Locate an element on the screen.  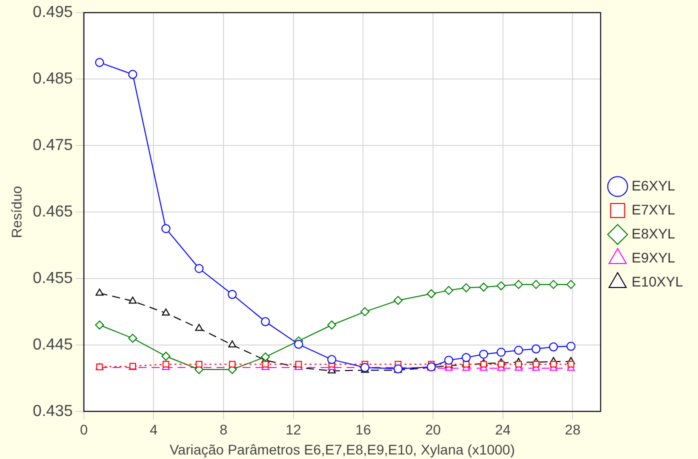
y-tick-label: 0.475 is located at coordinates (52, 145).